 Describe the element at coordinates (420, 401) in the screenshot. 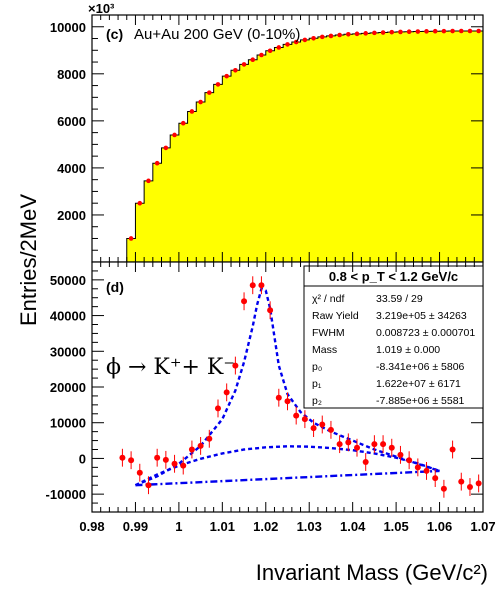

I see `stats-value: -7.885e+06 ± 5581` at that location.